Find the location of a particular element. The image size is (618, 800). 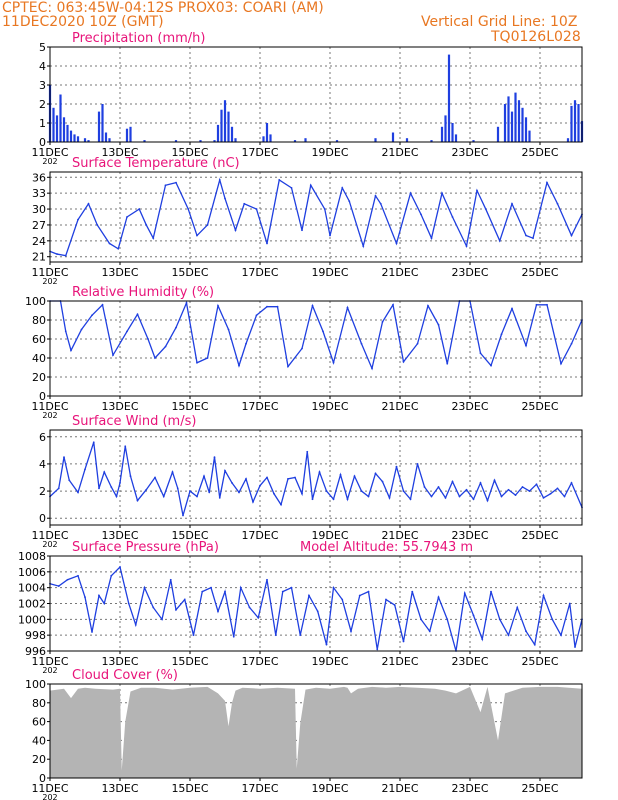

y-tick-label: 40 is located at coordinates (39, 358).